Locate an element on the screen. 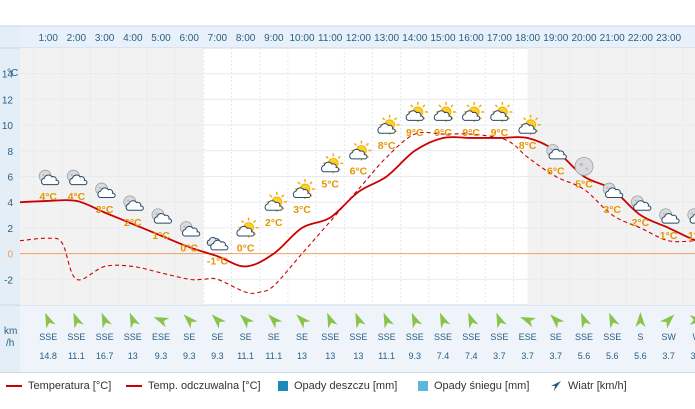 The width and height of the screenshot is (695, 409). x-tick-label: 7:00 is located at coordinates (218, 38).